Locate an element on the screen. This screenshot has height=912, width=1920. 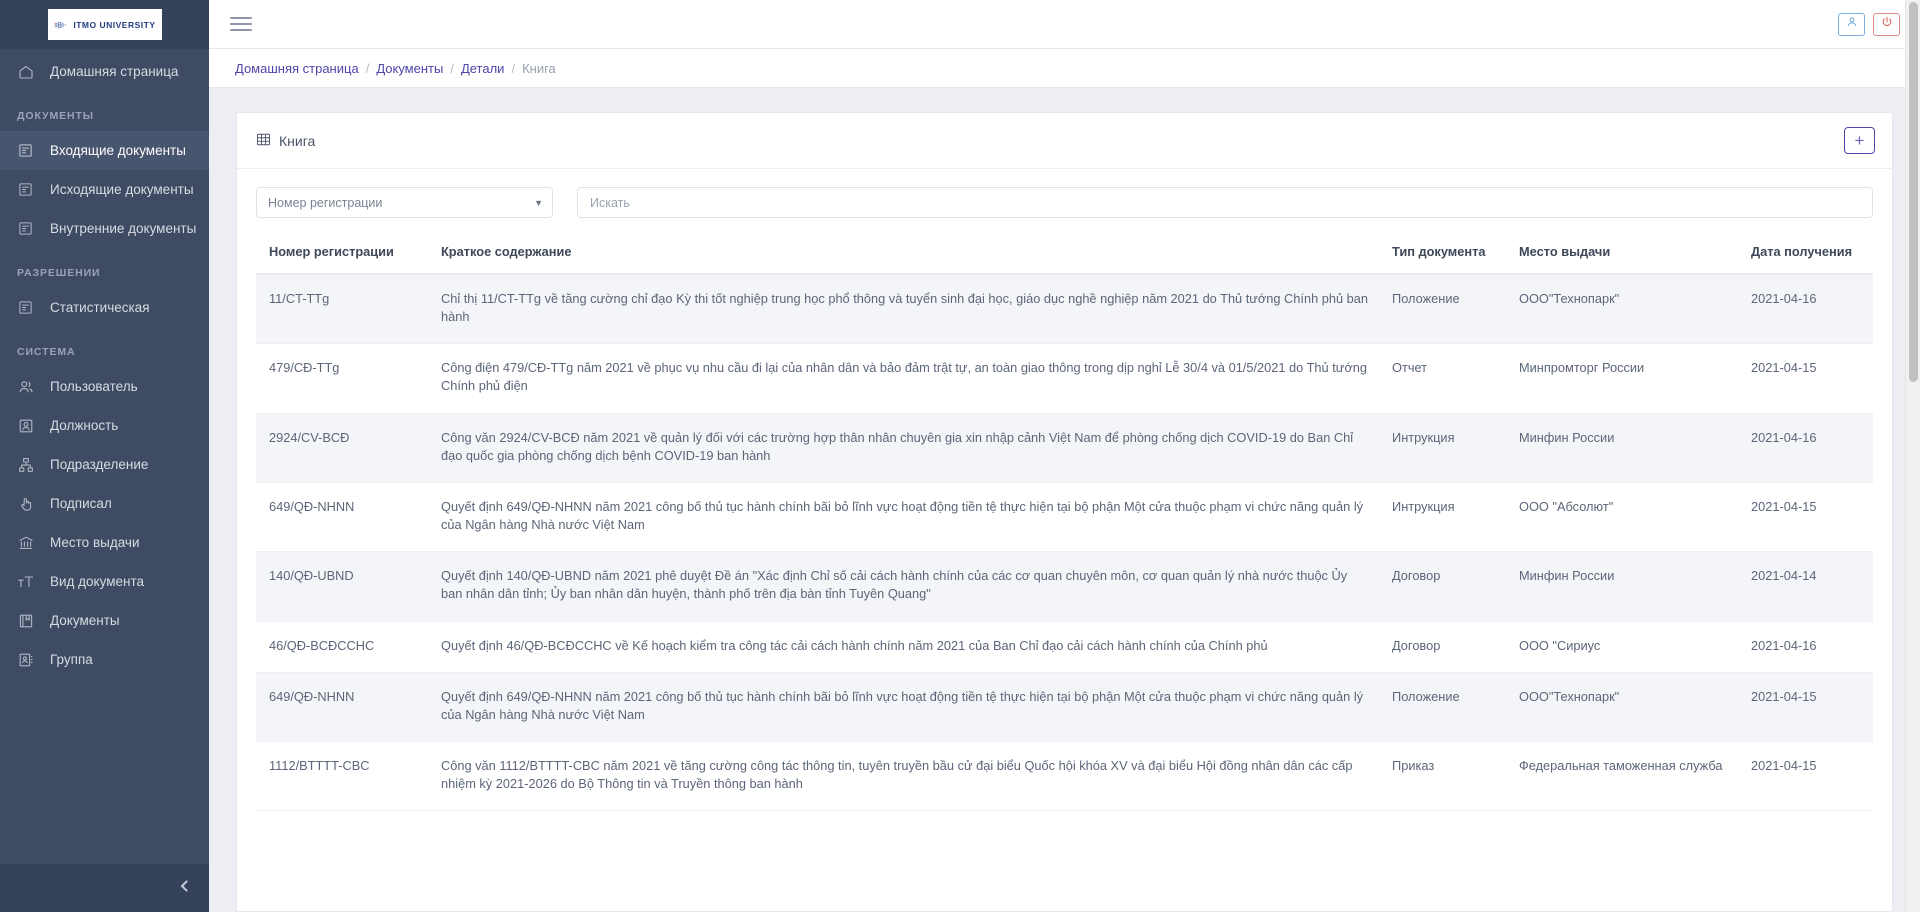
cell-issuing-place: Федеральная таможенная служба is located at coordinates (1622, 776).